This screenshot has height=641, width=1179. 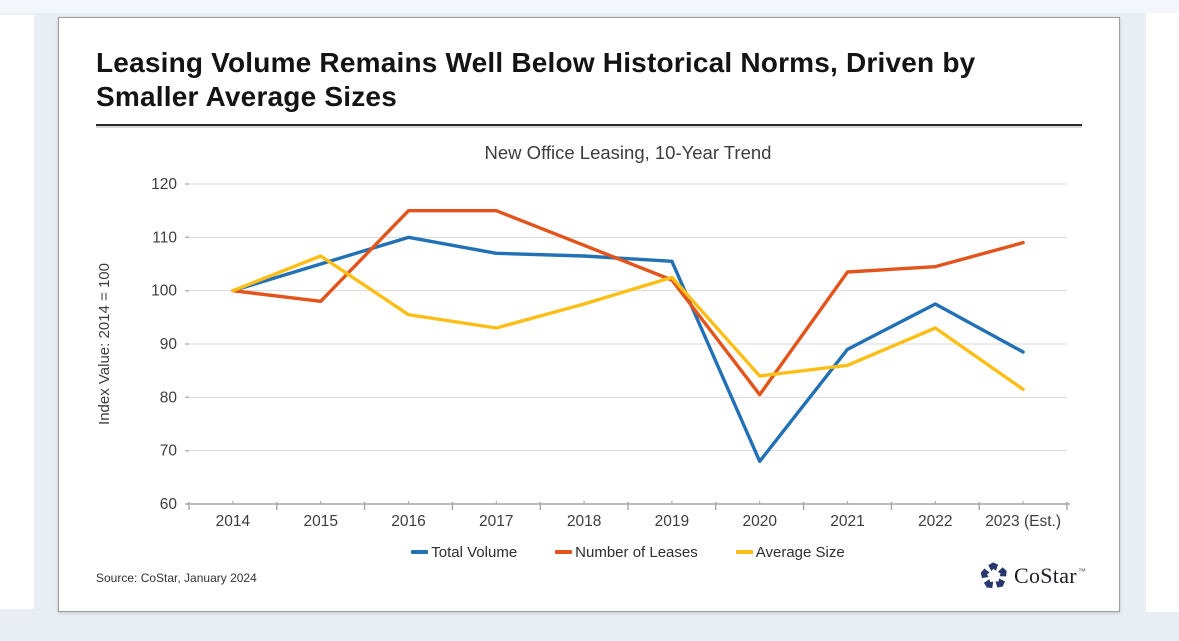 I want to click on y-axis-label: 90, so click(x=169, y=344).